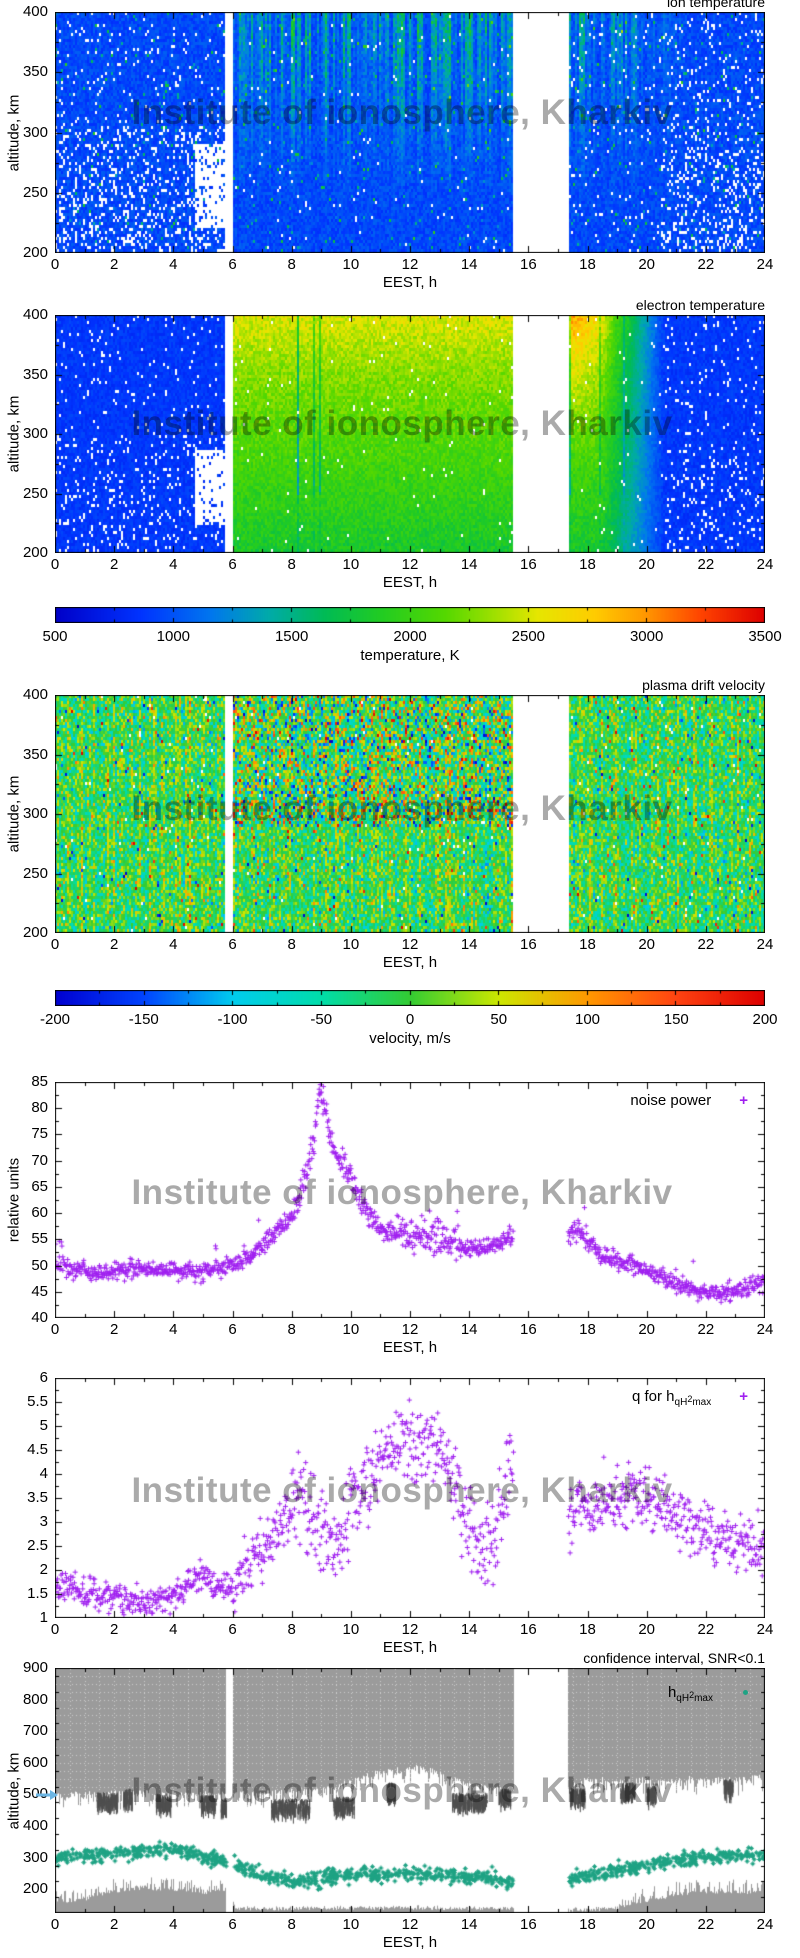  Describe the element at coordinates (410, 998) in the screenshot. I see `velocity-colorbar-canvas` at that location.